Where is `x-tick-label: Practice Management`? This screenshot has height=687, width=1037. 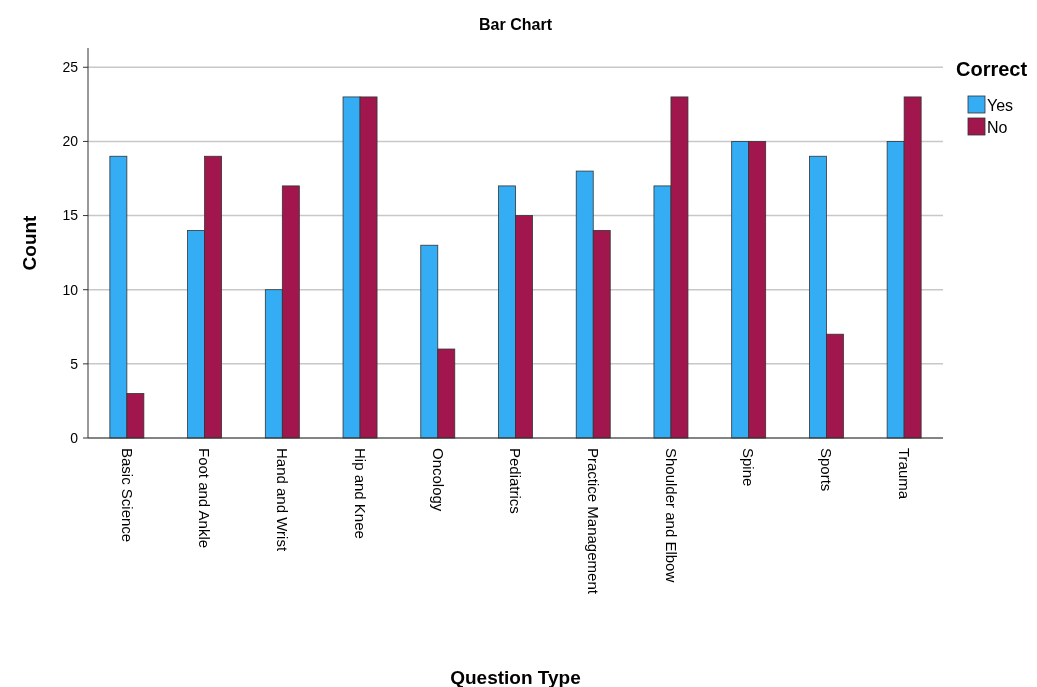
x-tick-label: Practice Management is located at coordinates (593, 521).